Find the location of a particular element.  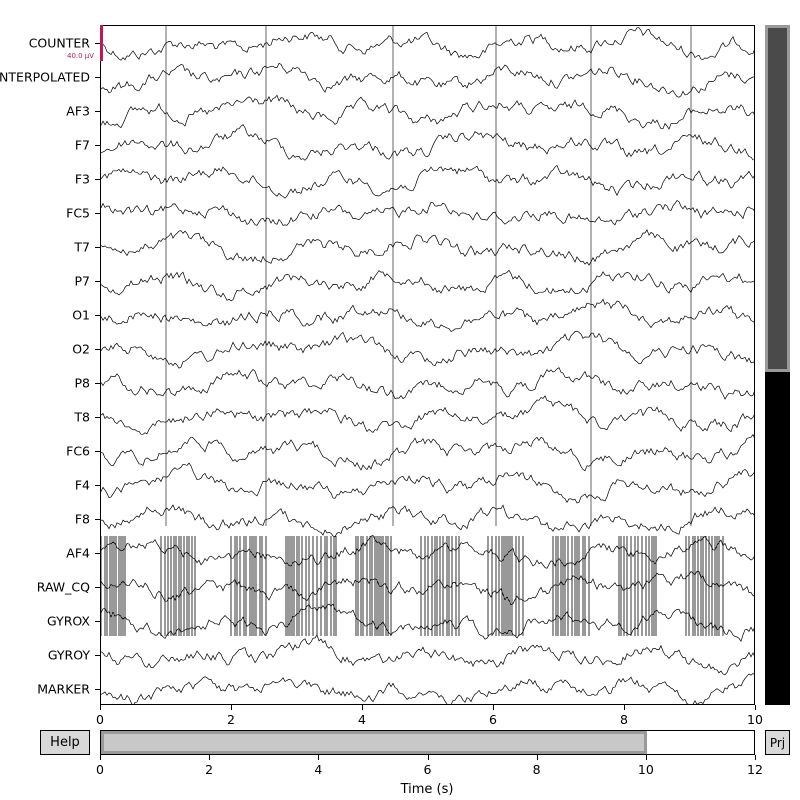

channel-label: RAW_CQ is located at coordinates (63, 587).